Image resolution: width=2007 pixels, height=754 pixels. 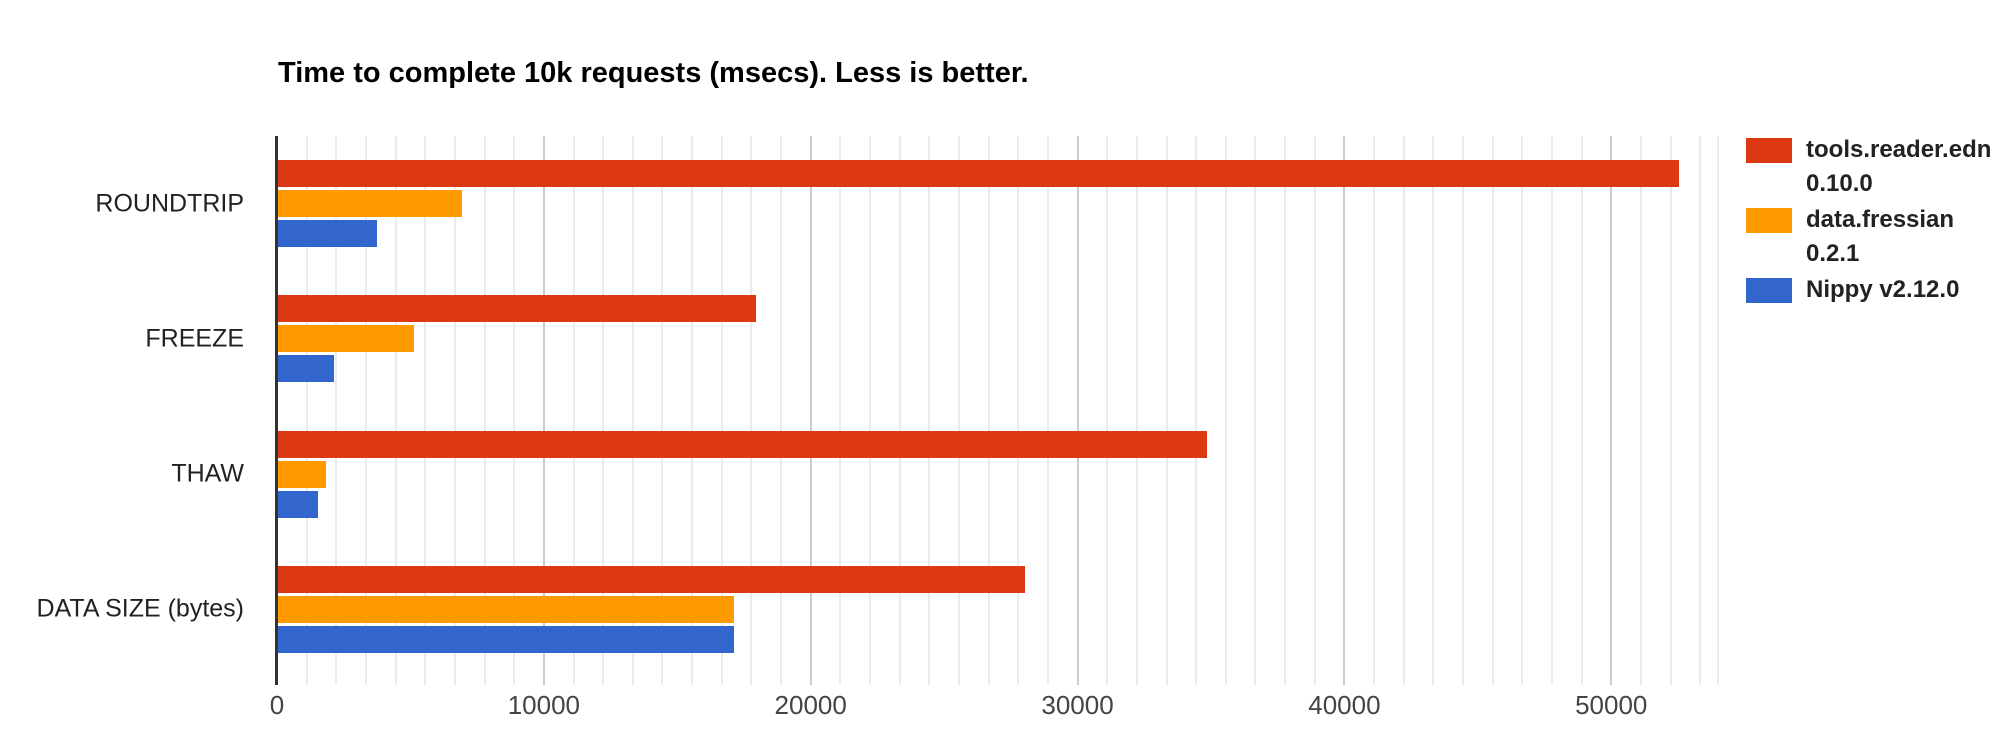 What do you see at coordinates (1883, 289) in the screenshot?
I see `legend-label: Nippy v2.12.0` at bounding box center [1883, 289].